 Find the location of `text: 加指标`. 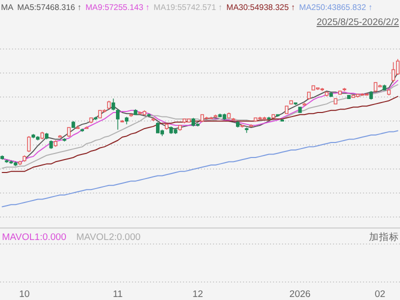

text: 加指标 is located at coordinates (384, 237).